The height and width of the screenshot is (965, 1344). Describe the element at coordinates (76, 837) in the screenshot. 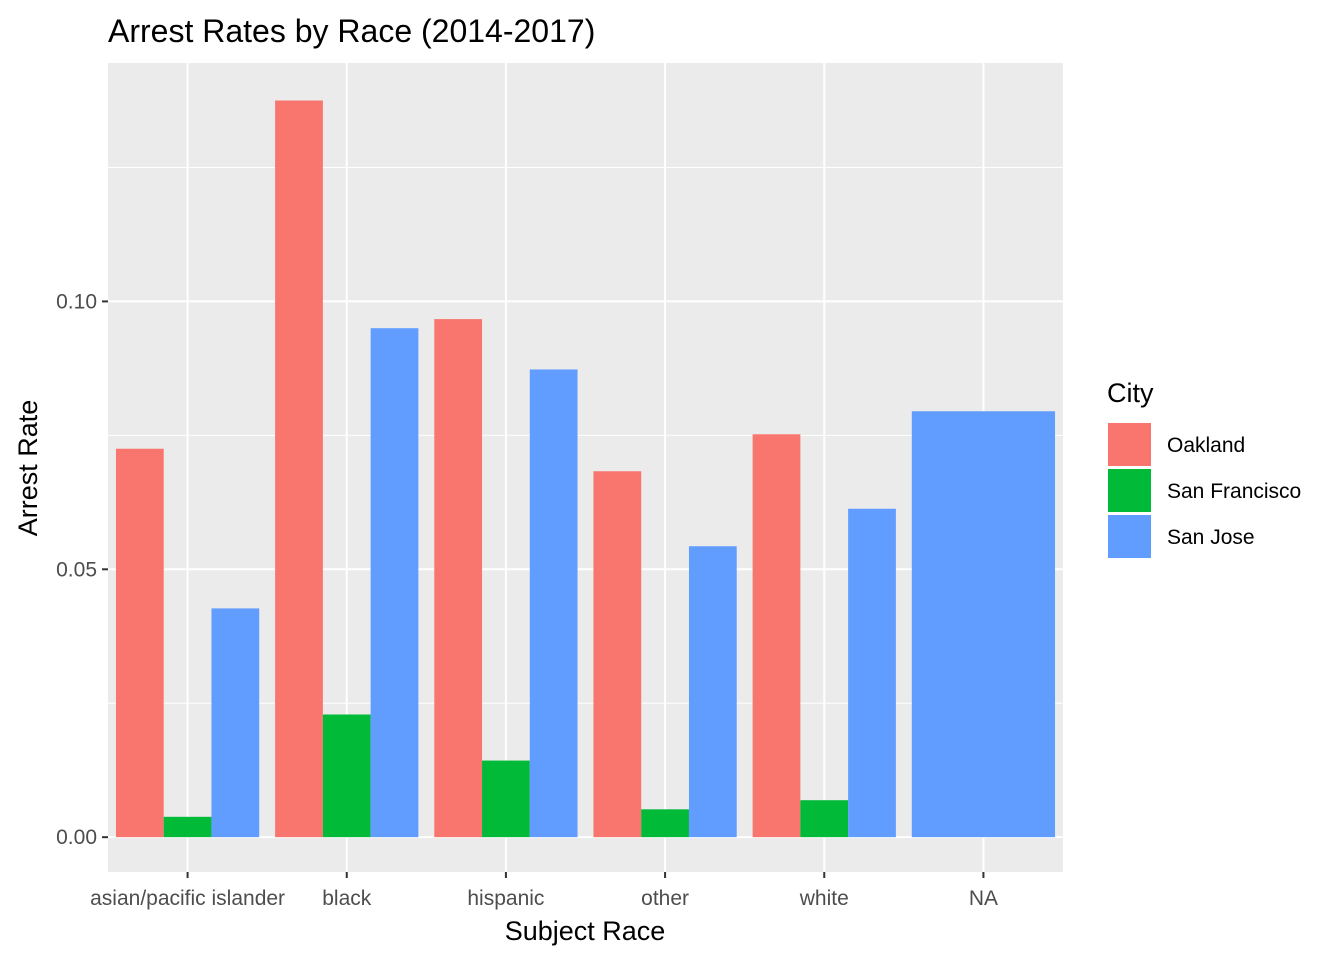

I see `y-tick-label: 0.00` at that location.